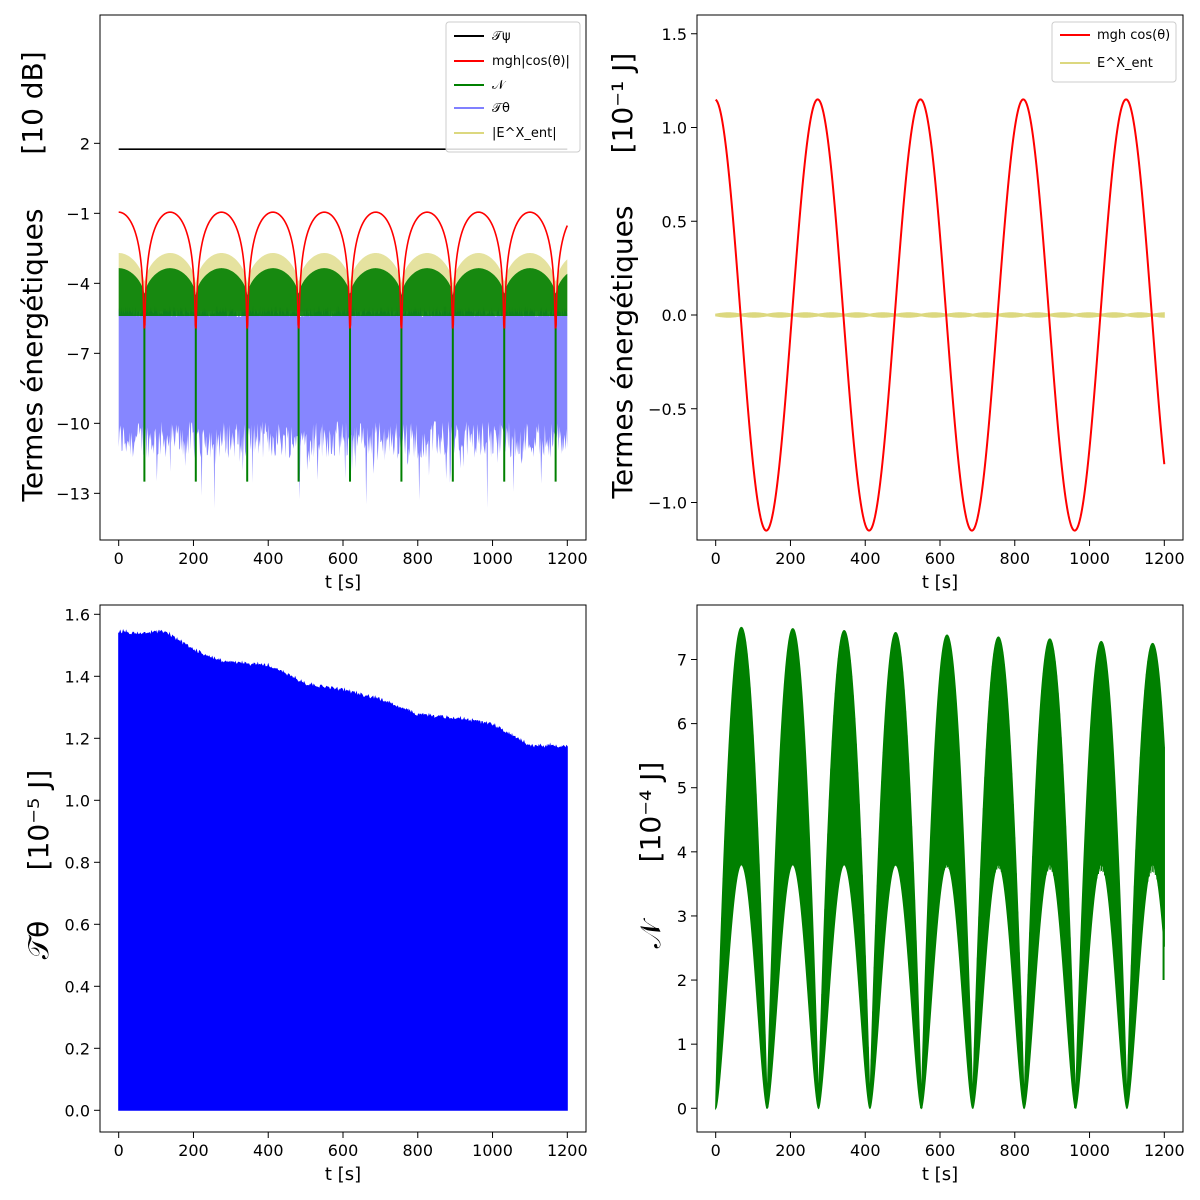 This screenshot has width=1200, height=1200. I want to click on br-xlabel: t [s], so click(940, 1174).